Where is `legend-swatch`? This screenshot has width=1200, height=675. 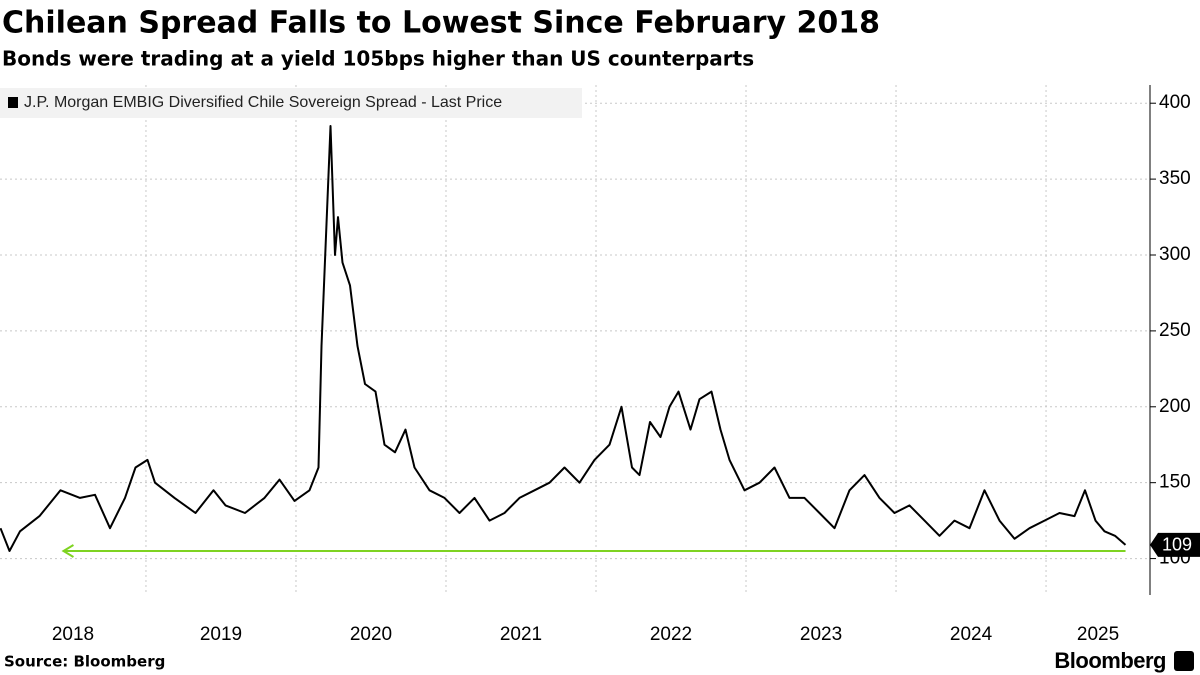 legend-swatch is located at coordinates (13, 102).